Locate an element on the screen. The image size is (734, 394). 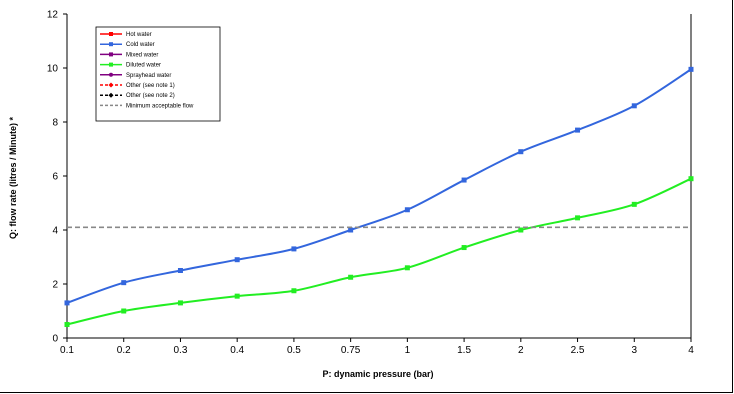
legend-label: Cold water is located at coordinates (140, 45).